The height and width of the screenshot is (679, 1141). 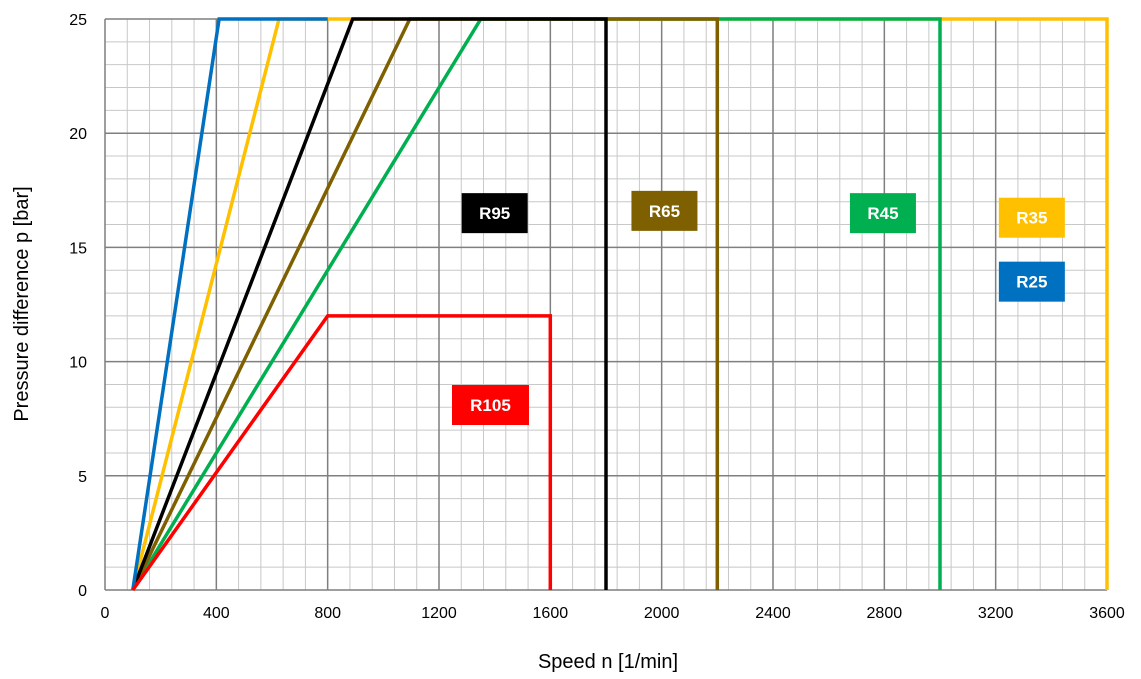 What do you see at coordinates (78, 363) in the screenshot?
I see `y-tick-label: 10` at bounding box center [78, 363].